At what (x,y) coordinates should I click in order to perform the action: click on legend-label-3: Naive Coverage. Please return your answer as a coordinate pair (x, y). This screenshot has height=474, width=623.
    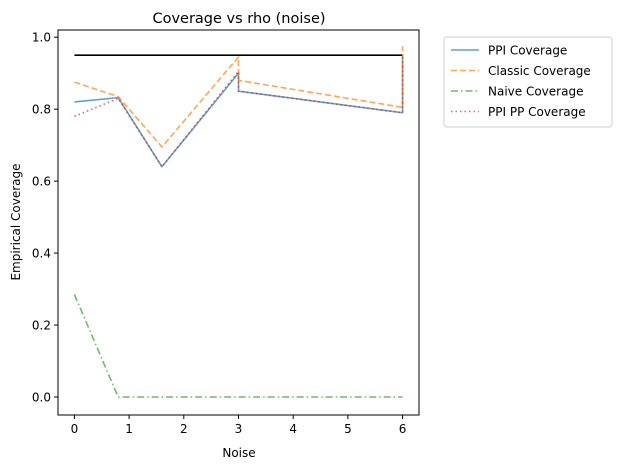
    Looking at the image, I should click on (535, 92).